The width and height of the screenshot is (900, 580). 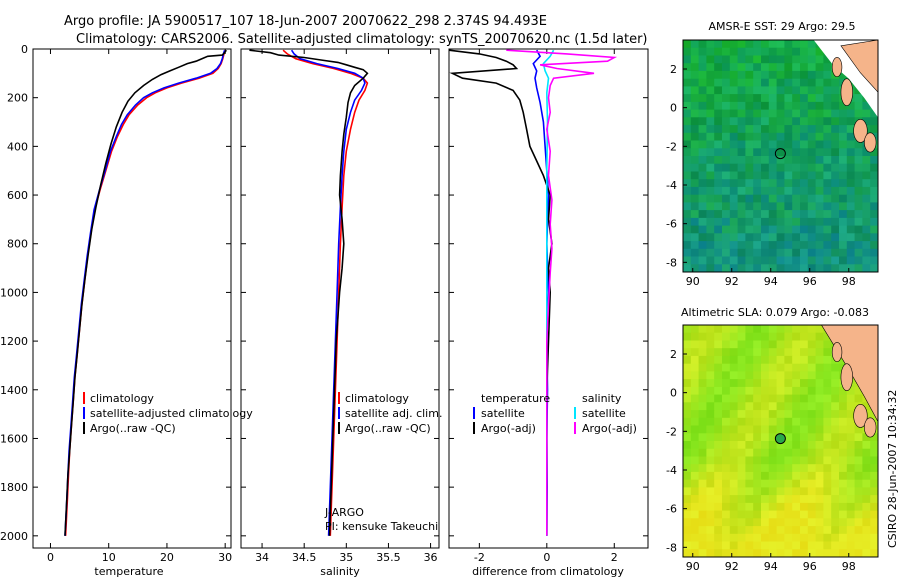 What do you see at coordinates (388, 557) in the screenshot?
I see `x-tick-label: 35.5` at bounding box center [388, 557].